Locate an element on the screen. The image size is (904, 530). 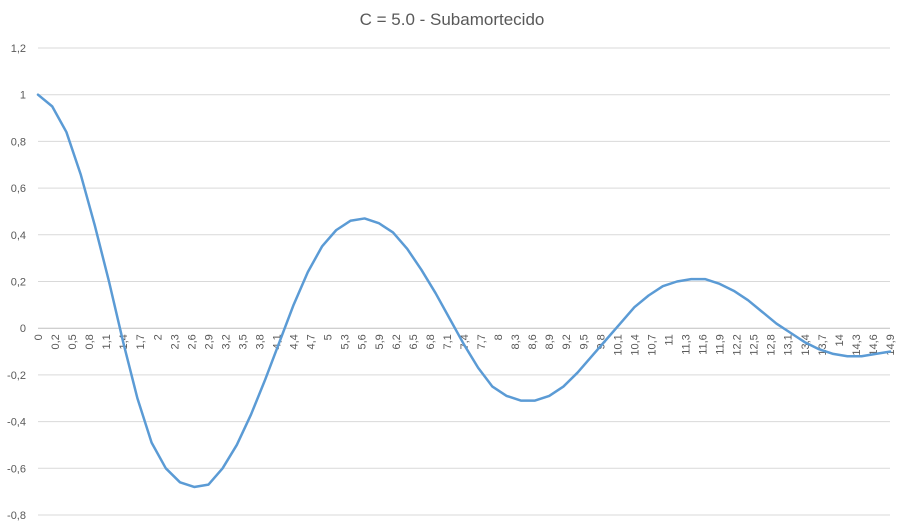
y-tick-label: 0,2 is located at coordinates (18, 283).